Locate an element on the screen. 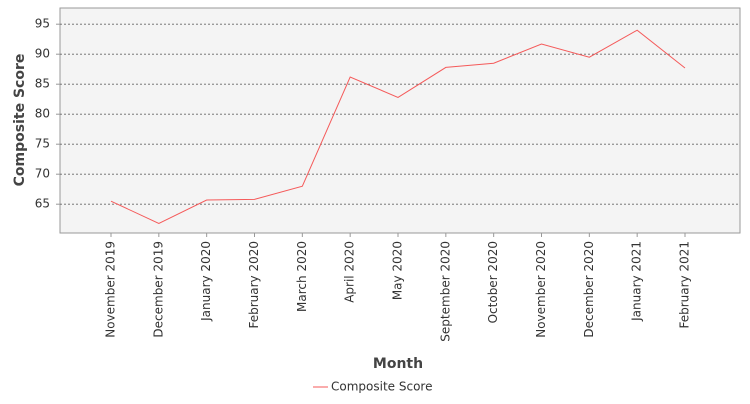 This screenshot has width=750, height=404. y-tick-label: 95 is located at coordinates (42, 24).